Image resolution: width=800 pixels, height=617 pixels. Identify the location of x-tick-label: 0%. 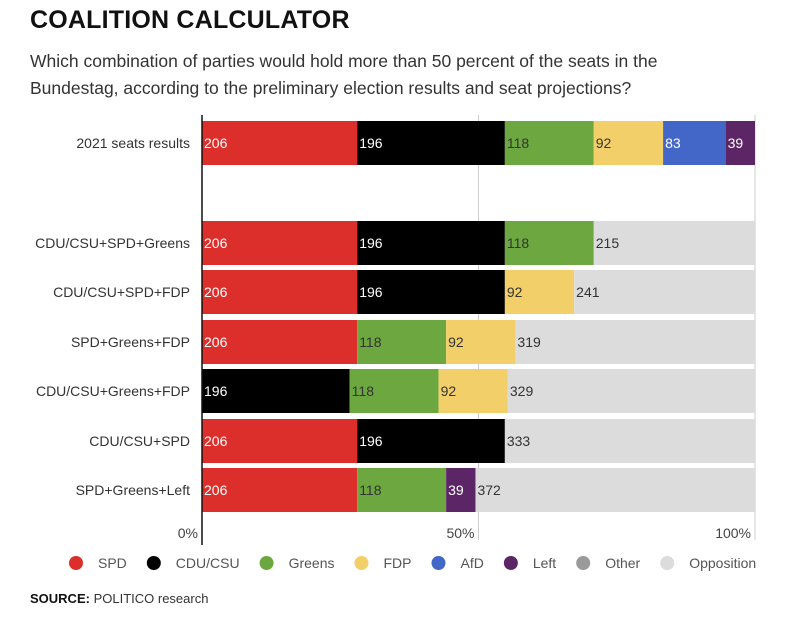
(188, 533).